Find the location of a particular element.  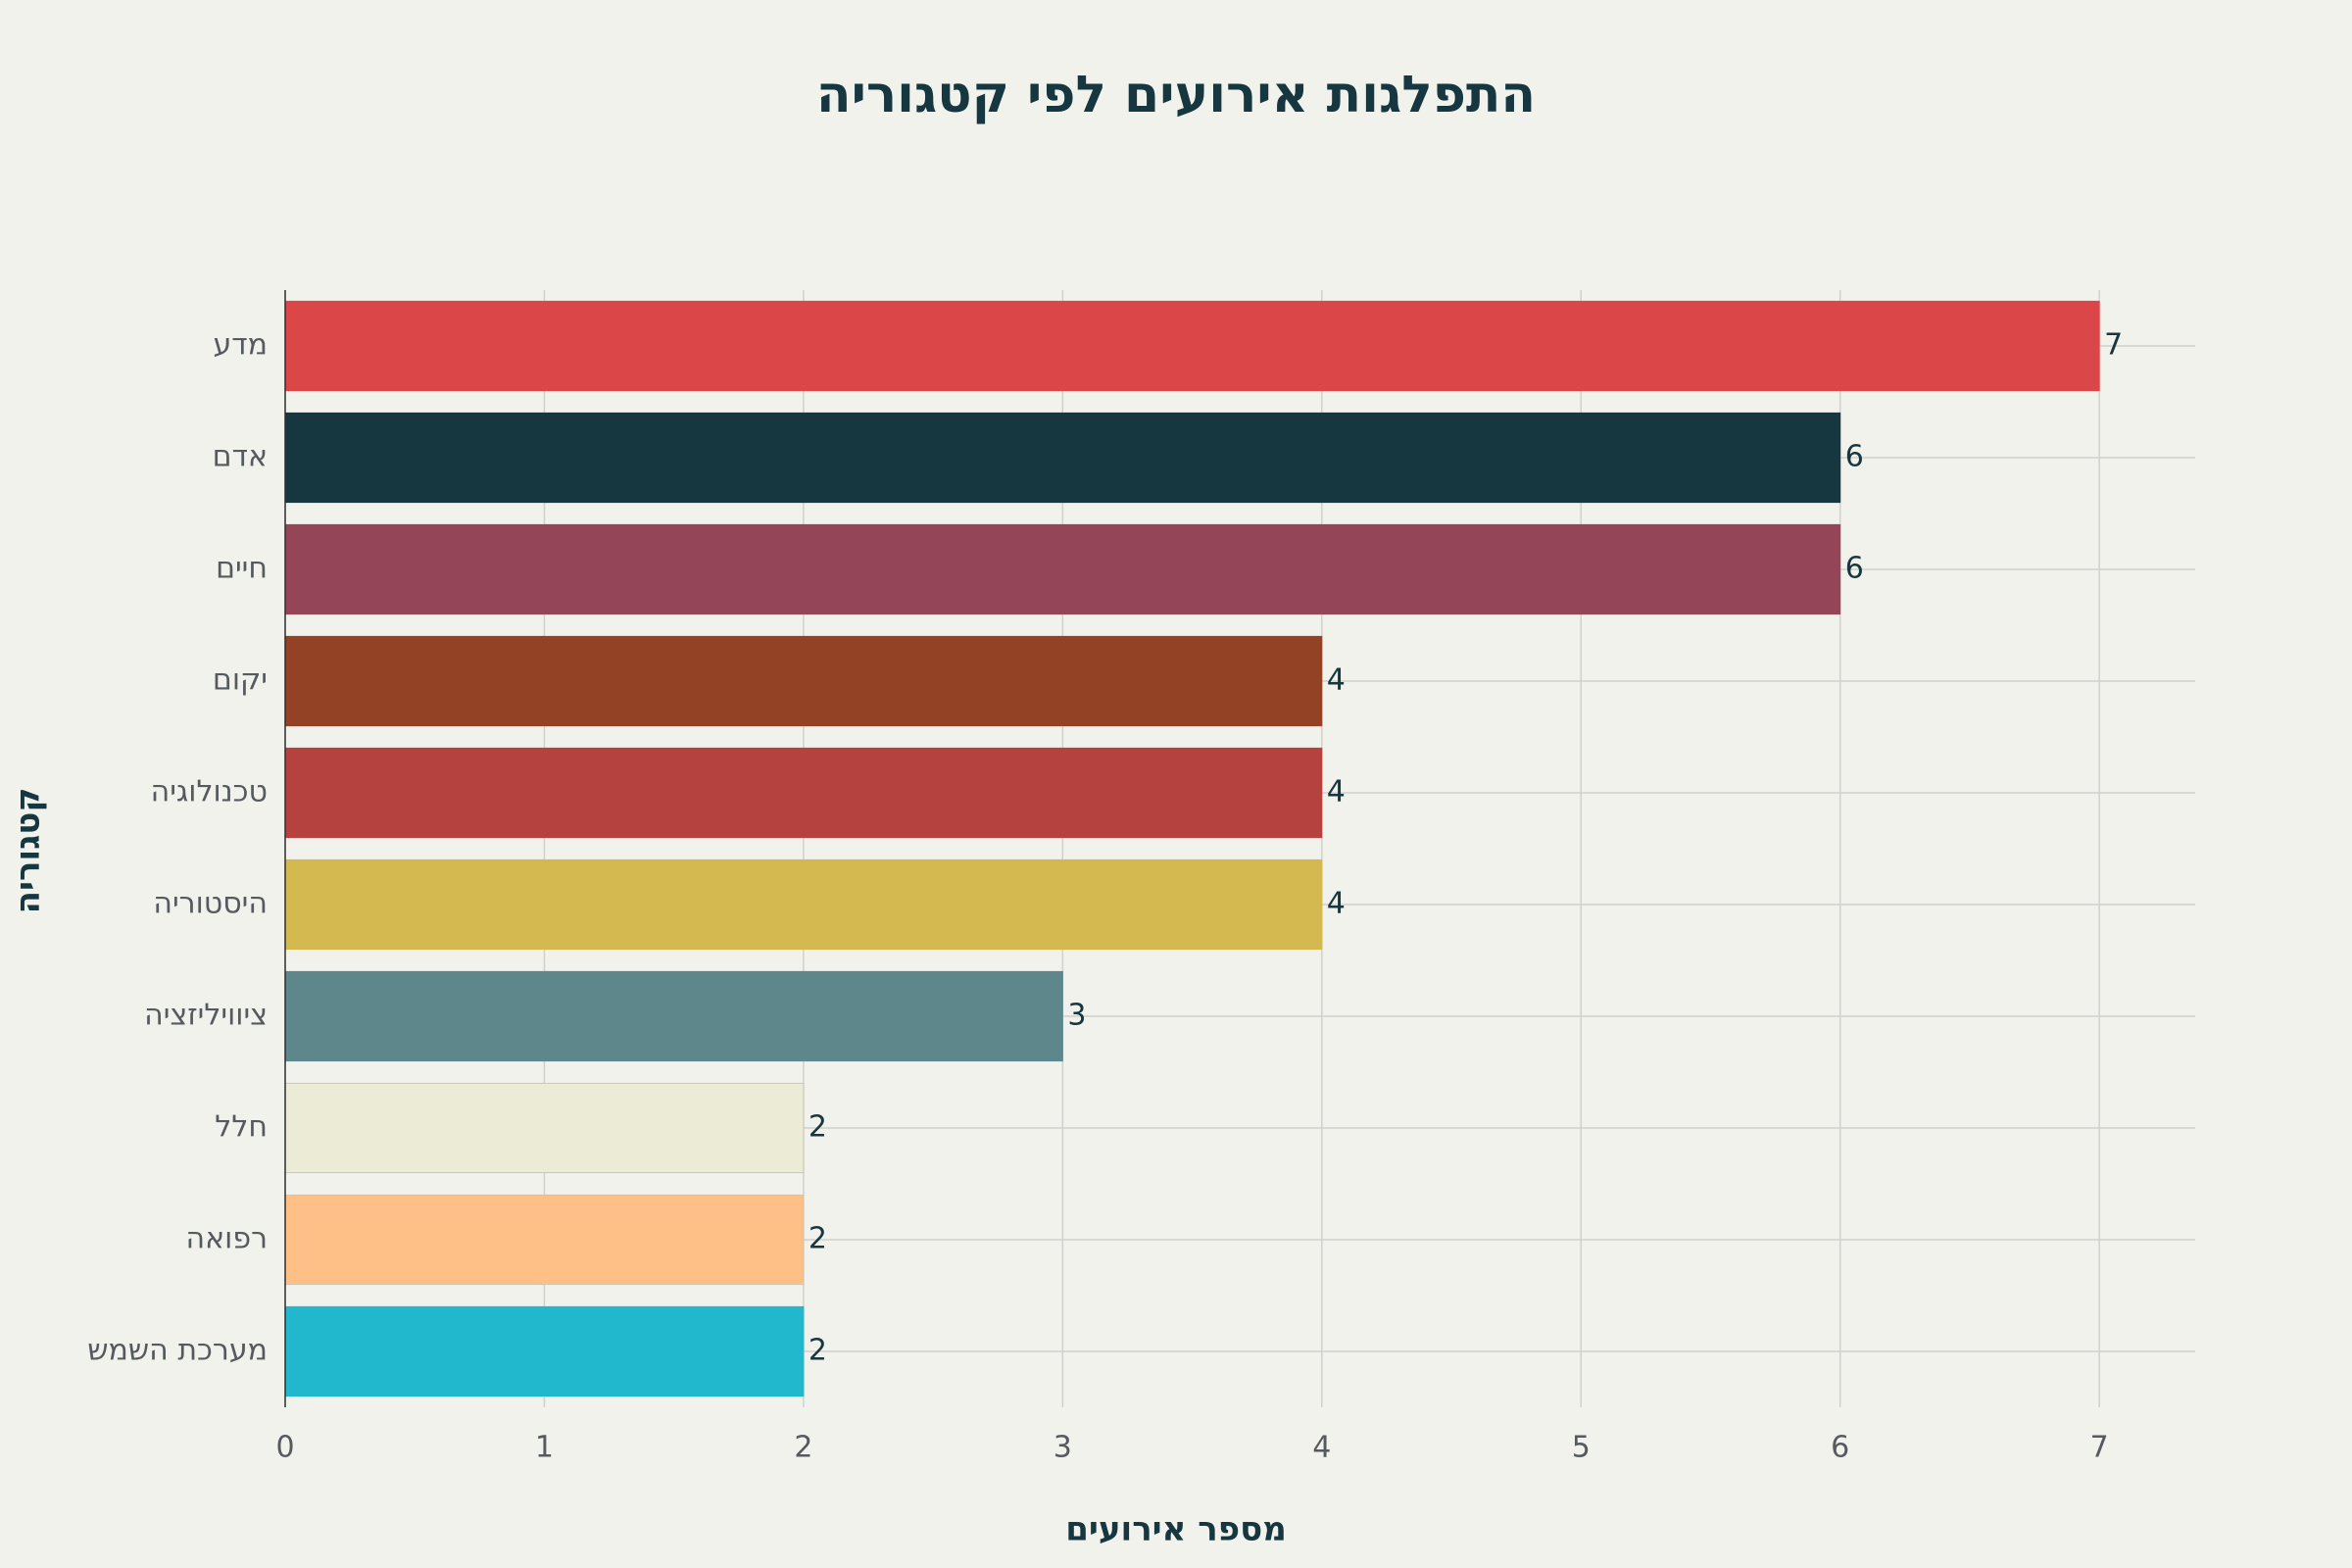

category-label: מדע is located at coordinates (240, 345).